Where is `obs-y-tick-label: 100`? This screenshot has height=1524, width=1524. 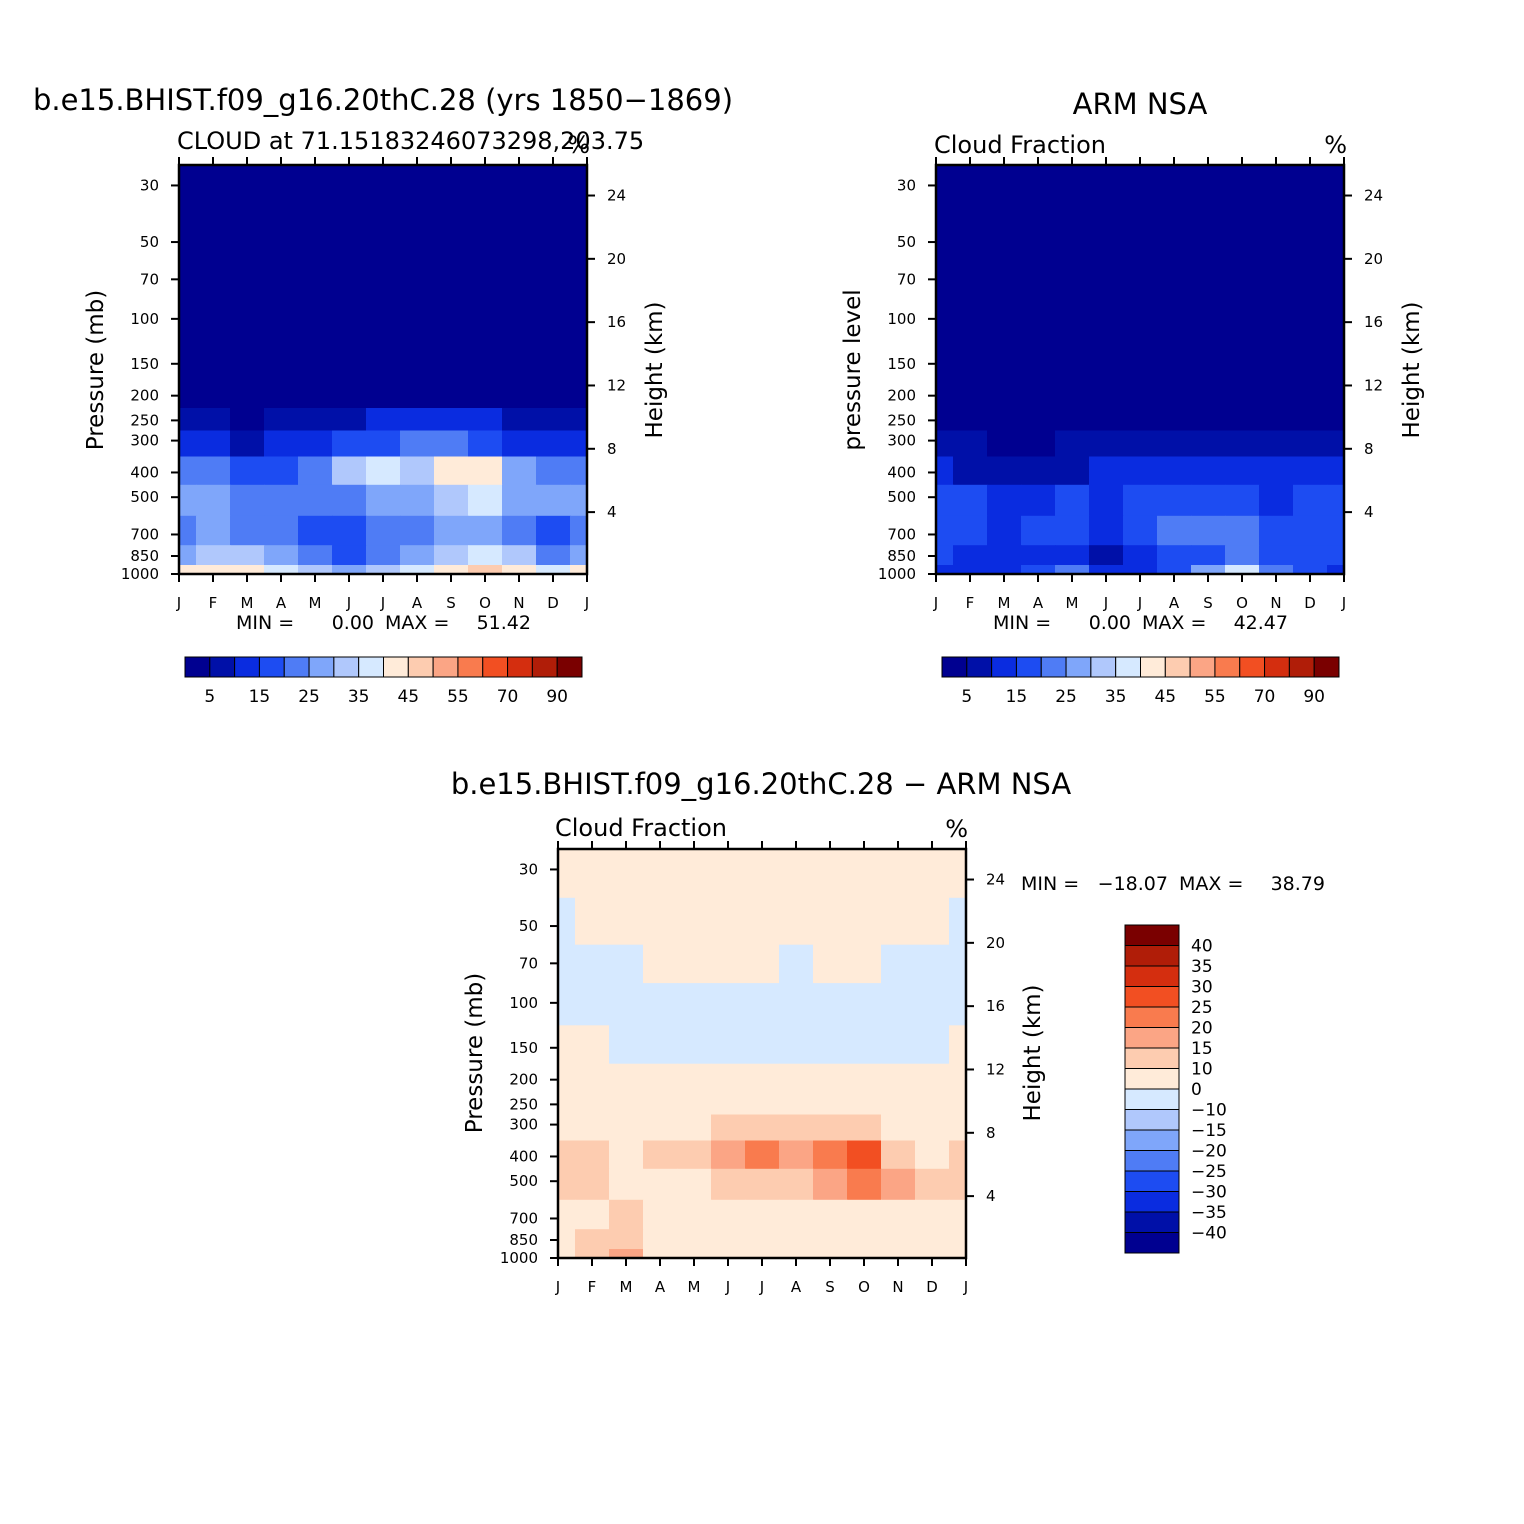 obs-y-tick-label: 100 is located at coordinates (901, 319).